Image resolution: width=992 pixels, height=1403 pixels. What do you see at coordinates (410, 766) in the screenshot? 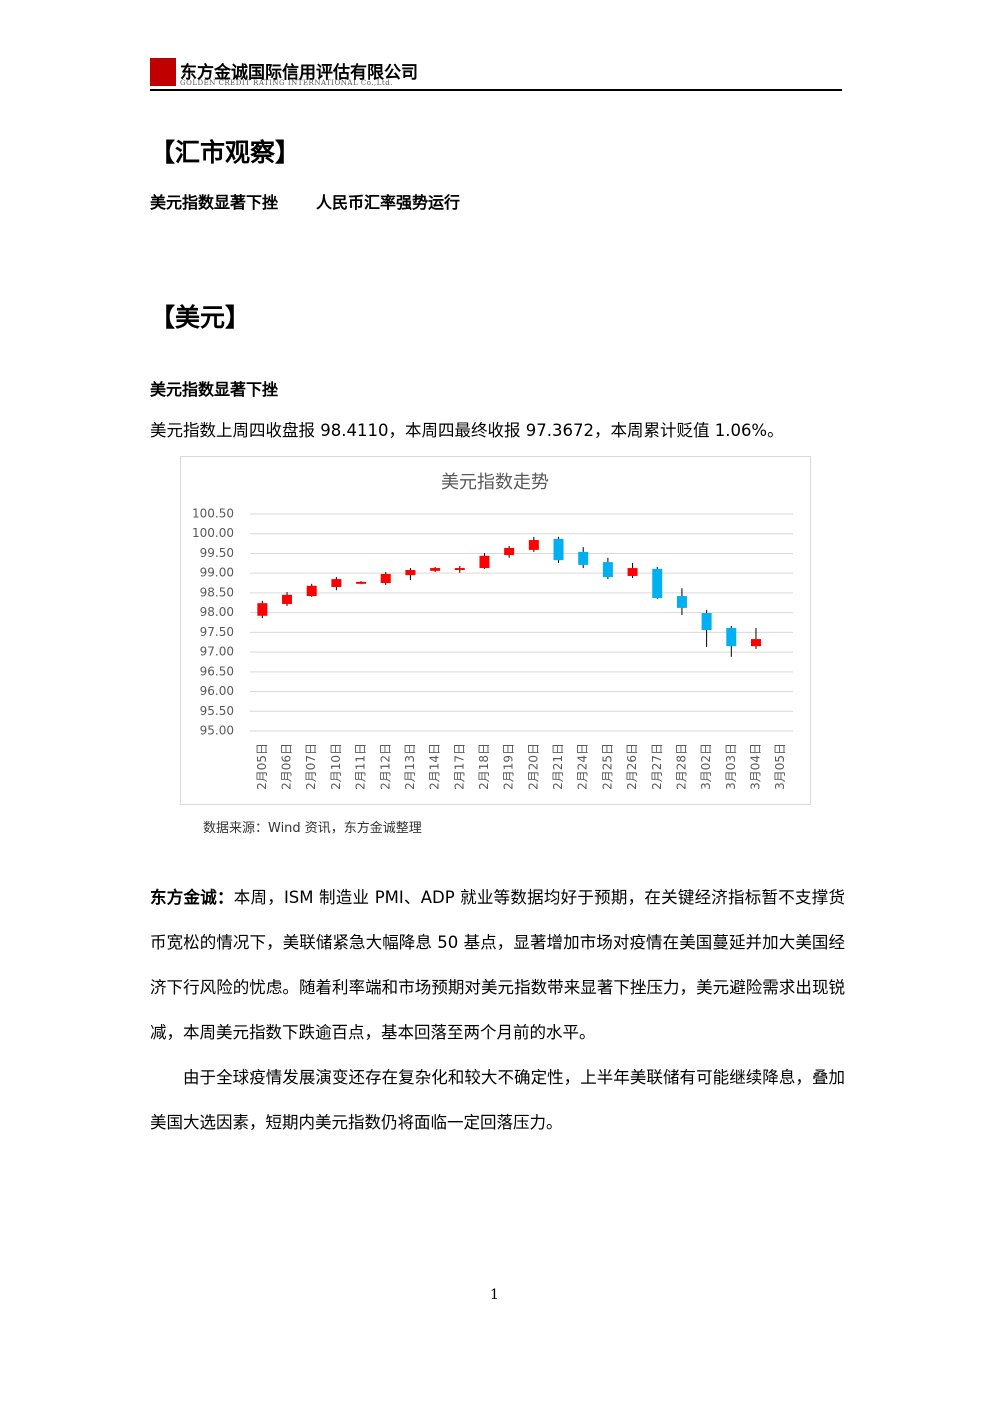
I see `x-tick-label: 2月13日` at bounding box center [410, 766].